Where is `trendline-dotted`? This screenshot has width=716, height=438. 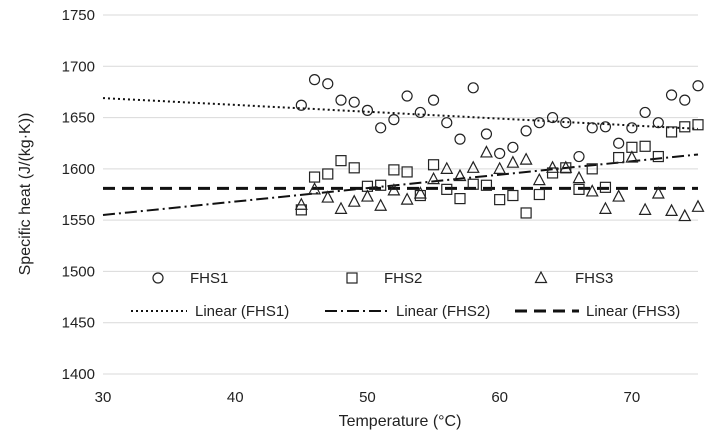 trendline-dotted is located at coordinates (400, 113).